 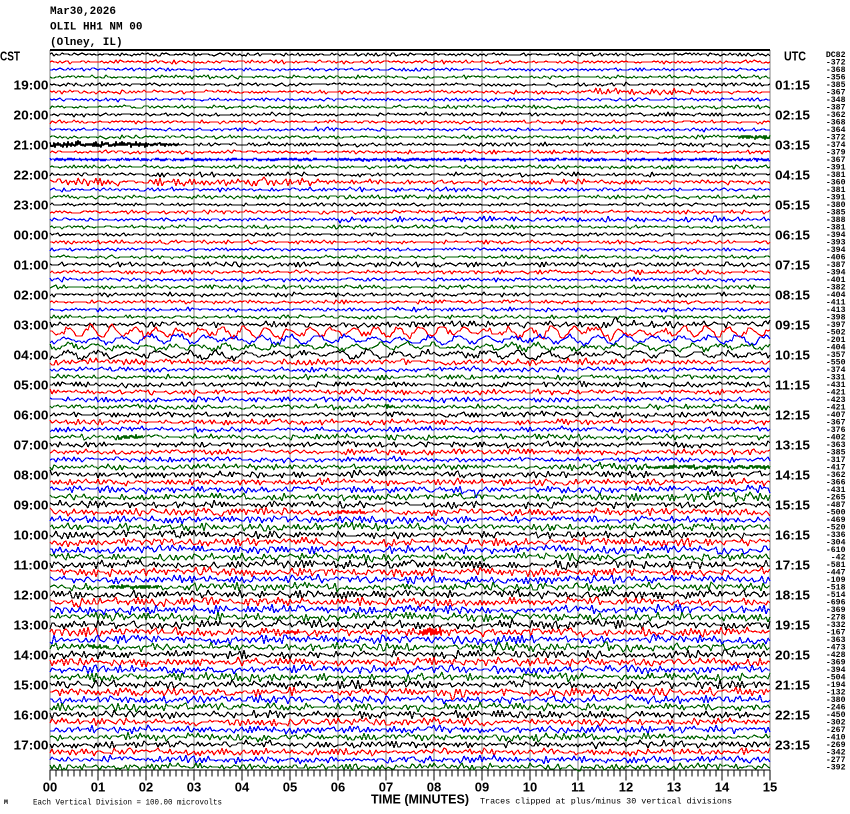 What do you see at coordinates (836, 535) in the screenshot?
I see `svg-text: -336` at bounding box center [836, 535].